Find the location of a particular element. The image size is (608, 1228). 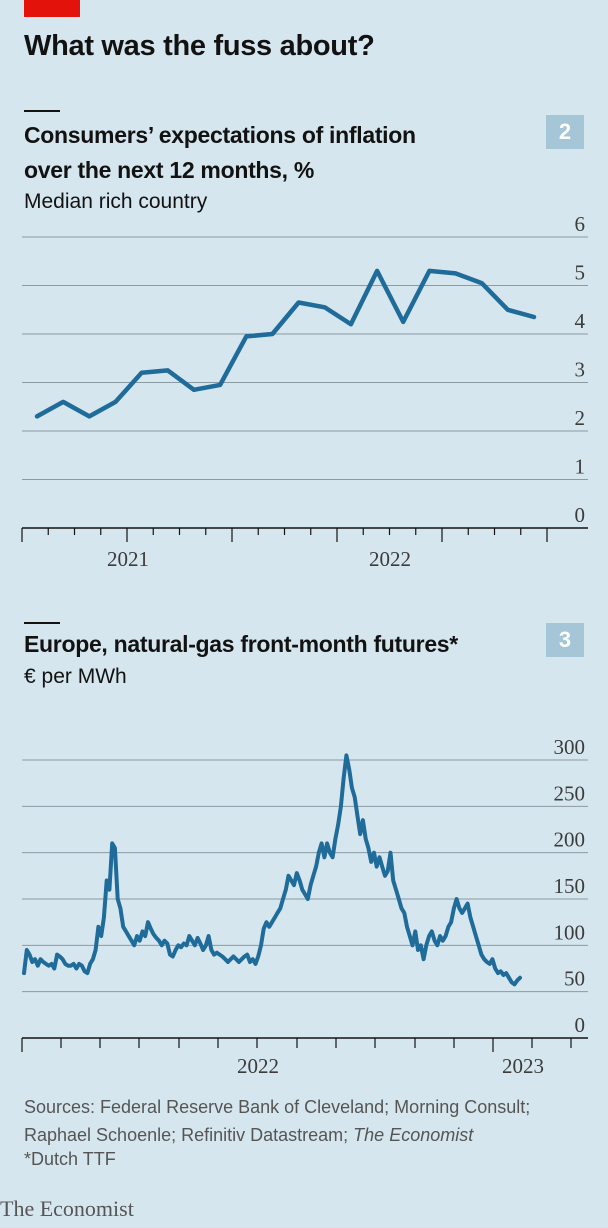

chart2-series-line is located at coordinates (285, 343).